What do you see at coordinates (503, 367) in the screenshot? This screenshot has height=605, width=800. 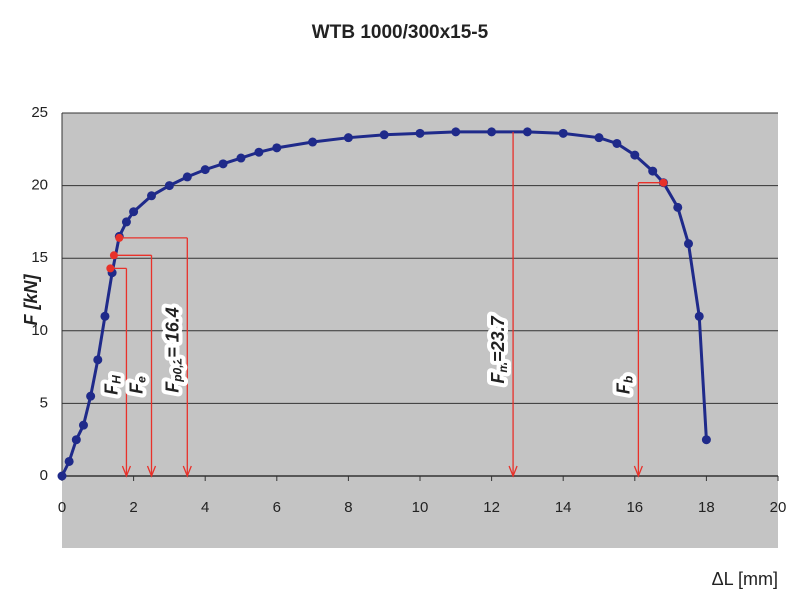 I see `annotation-sub: m` at bounding box center [503, 367].